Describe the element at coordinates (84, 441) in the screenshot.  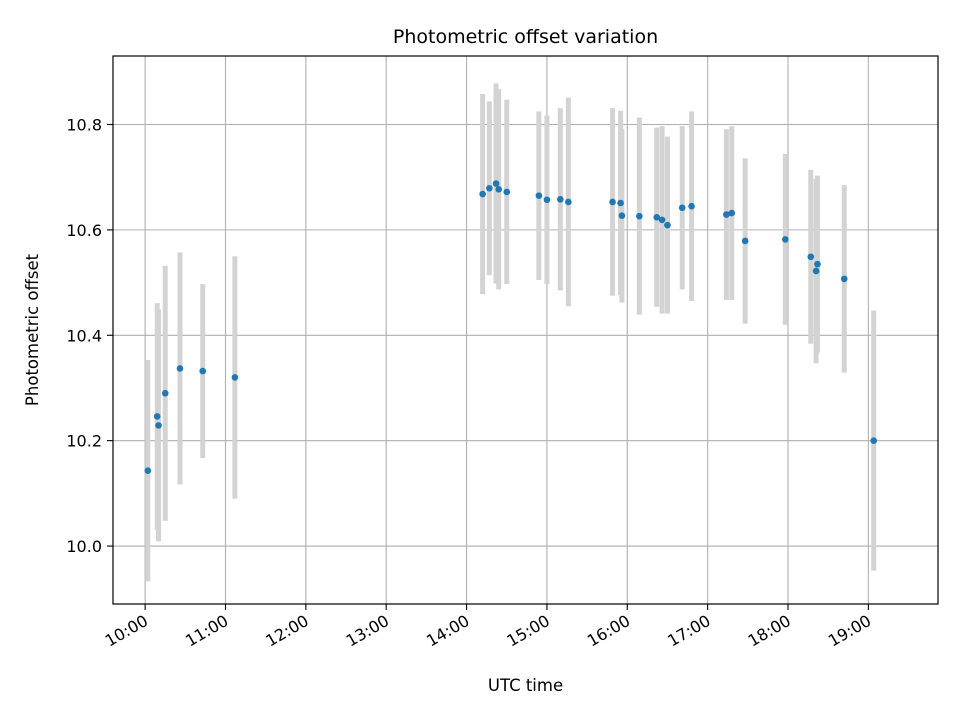
I see `y-tick-label: 10.2` at that location.